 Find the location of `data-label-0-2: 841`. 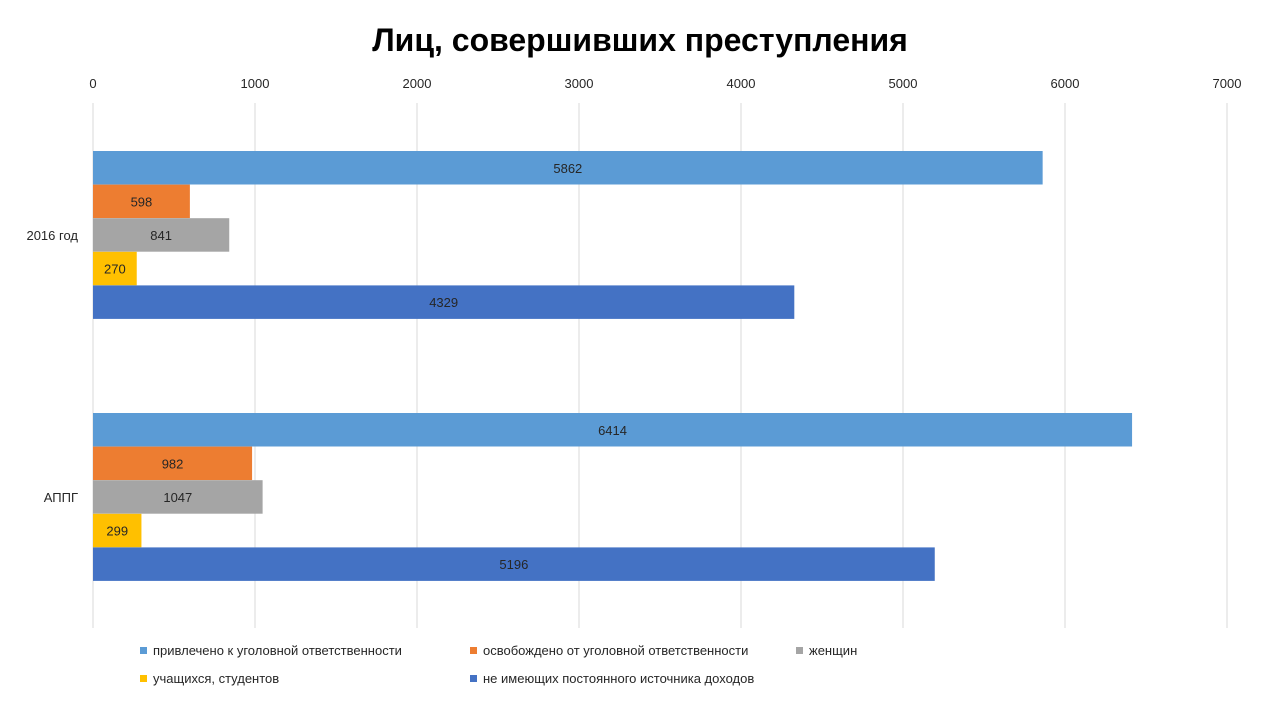

data-label-0-2: 841 is located at coordinates (161, 235).